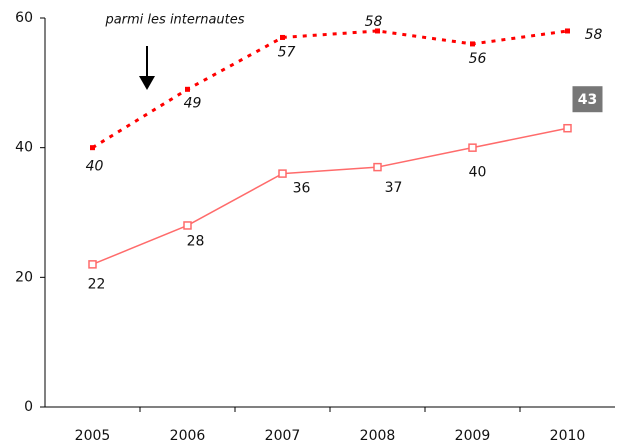 The width and height of the screenshot is (617, 444). I want to click on data-label: 56, so click(478, 59).